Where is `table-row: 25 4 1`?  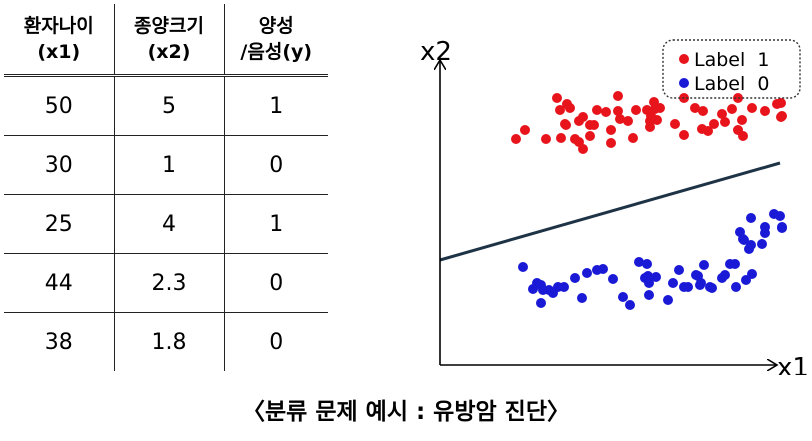
table-row: 25 4 1 is located at coordinates (166, 224).